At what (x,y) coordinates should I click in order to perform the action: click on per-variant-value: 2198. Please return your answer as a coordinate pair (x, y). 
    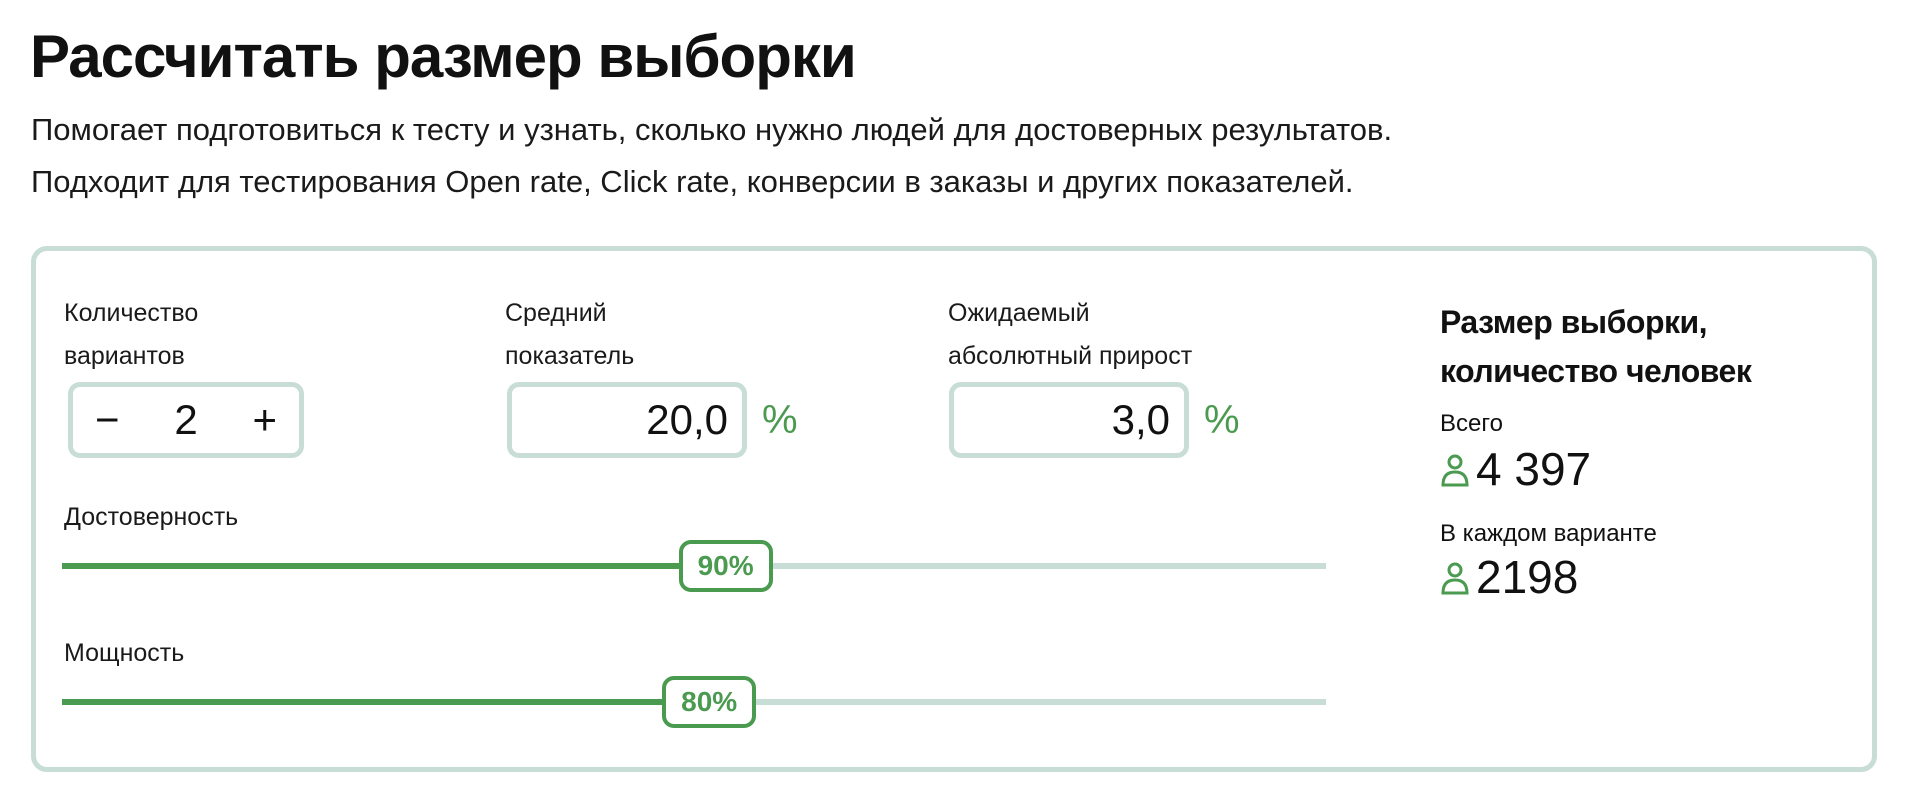
    Looking at the image, I should click on (1527, 577).